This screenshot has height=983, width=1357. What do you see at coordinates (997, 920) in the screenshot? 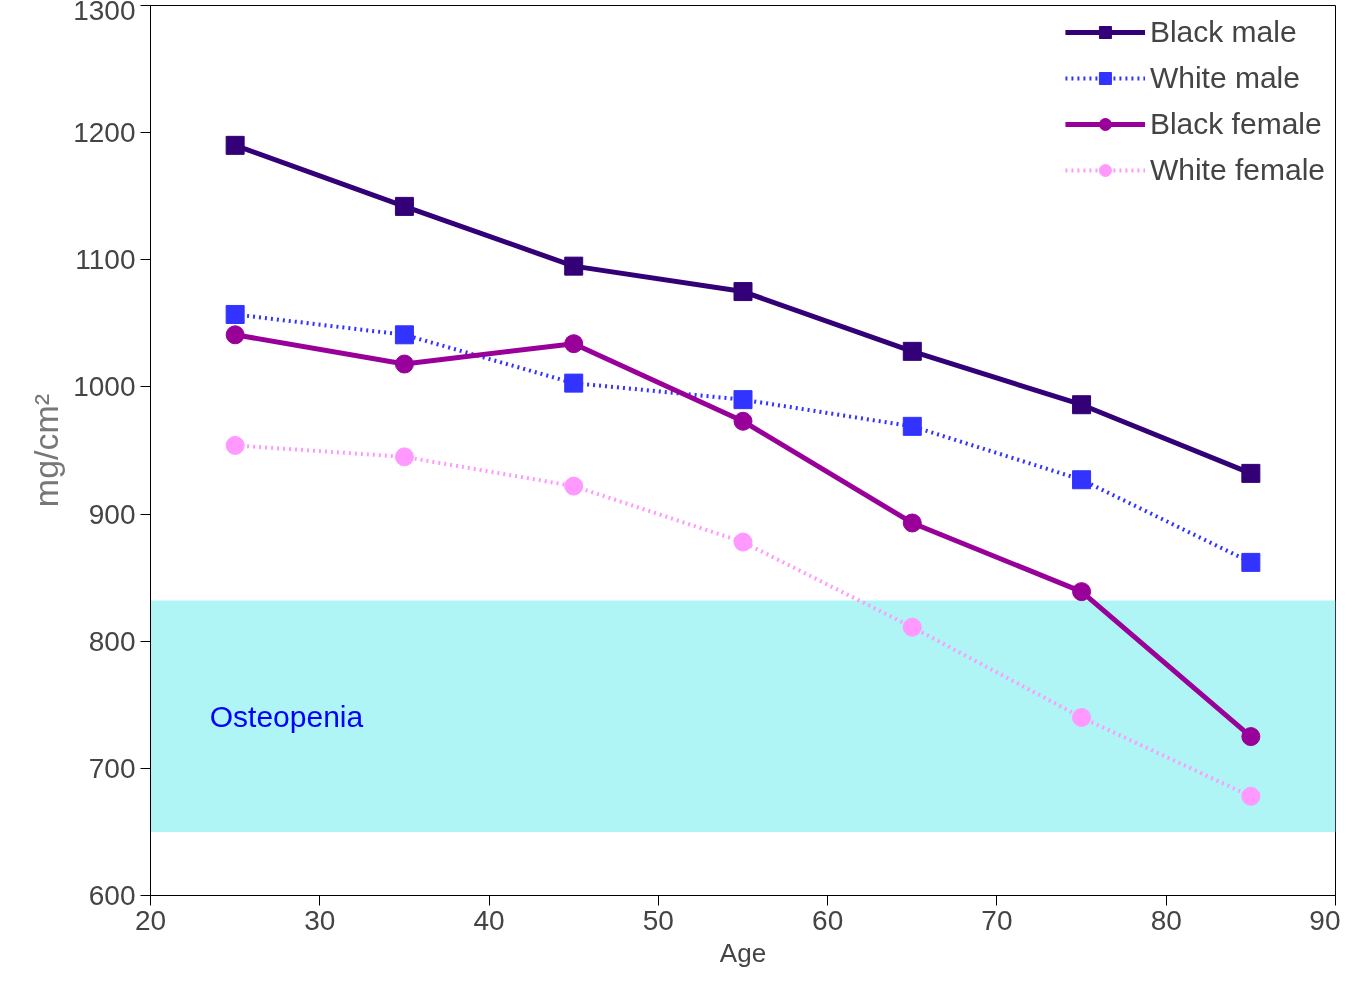
I see `x-tick-label: 70` at bounding box center [997, 920].